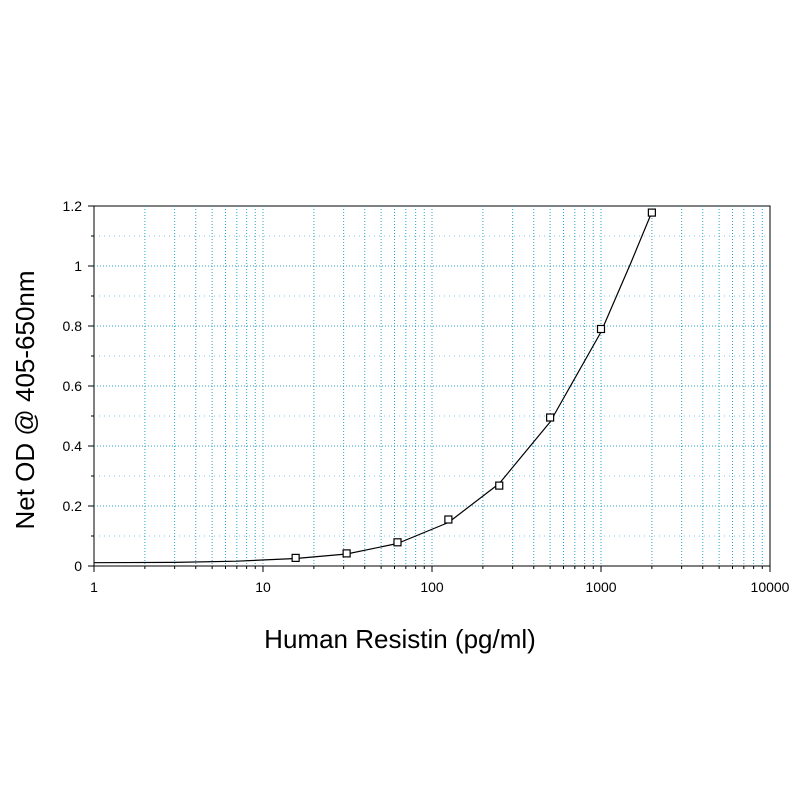  I want to click on y-tick-label: 1.2, so click(73, 206).